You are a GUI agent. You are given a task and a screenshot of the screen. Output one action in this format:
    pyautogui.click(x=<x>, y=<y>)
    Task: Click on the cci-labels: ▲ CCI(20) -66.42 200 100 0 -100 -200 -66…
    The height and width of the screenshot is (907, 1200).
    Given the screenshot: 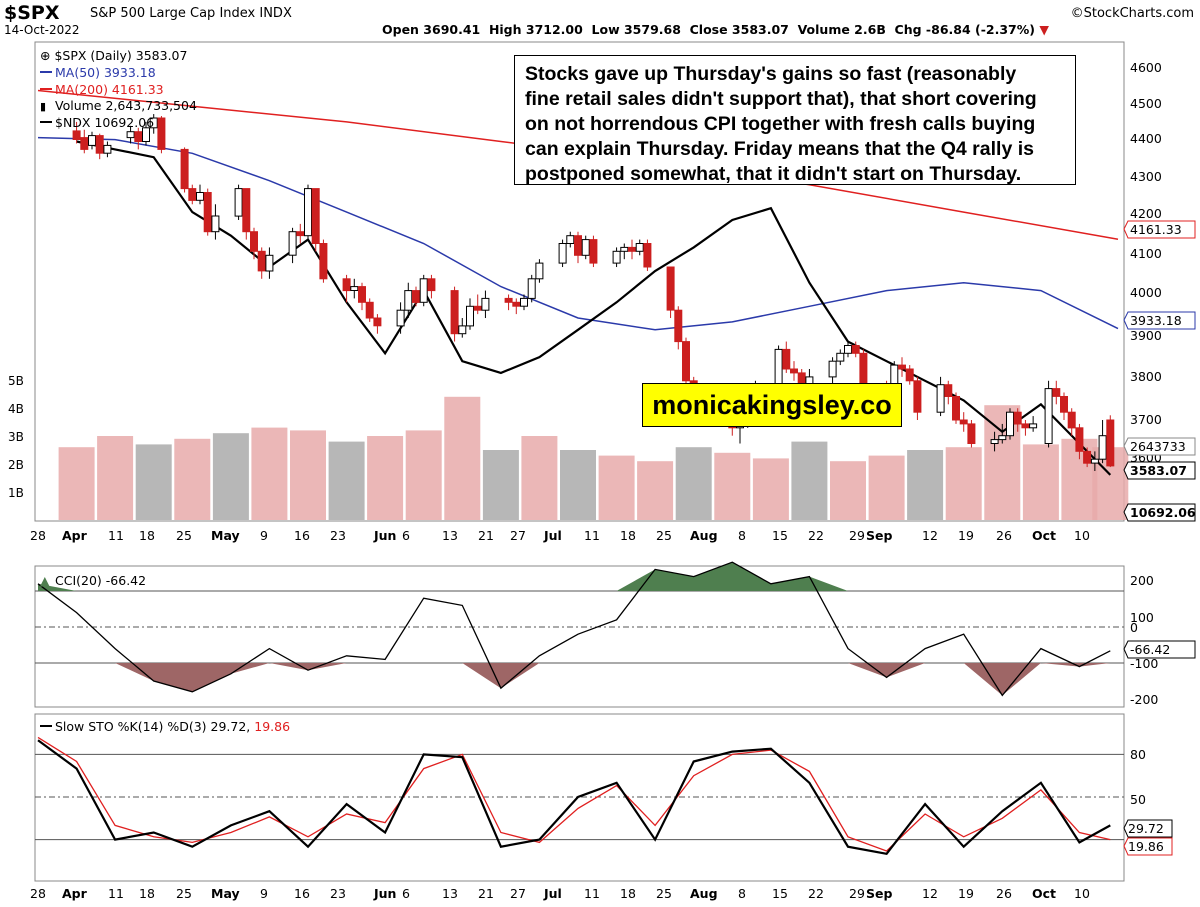 What is the action you would take?
    pyautogui.click(x=618, y=640)
    